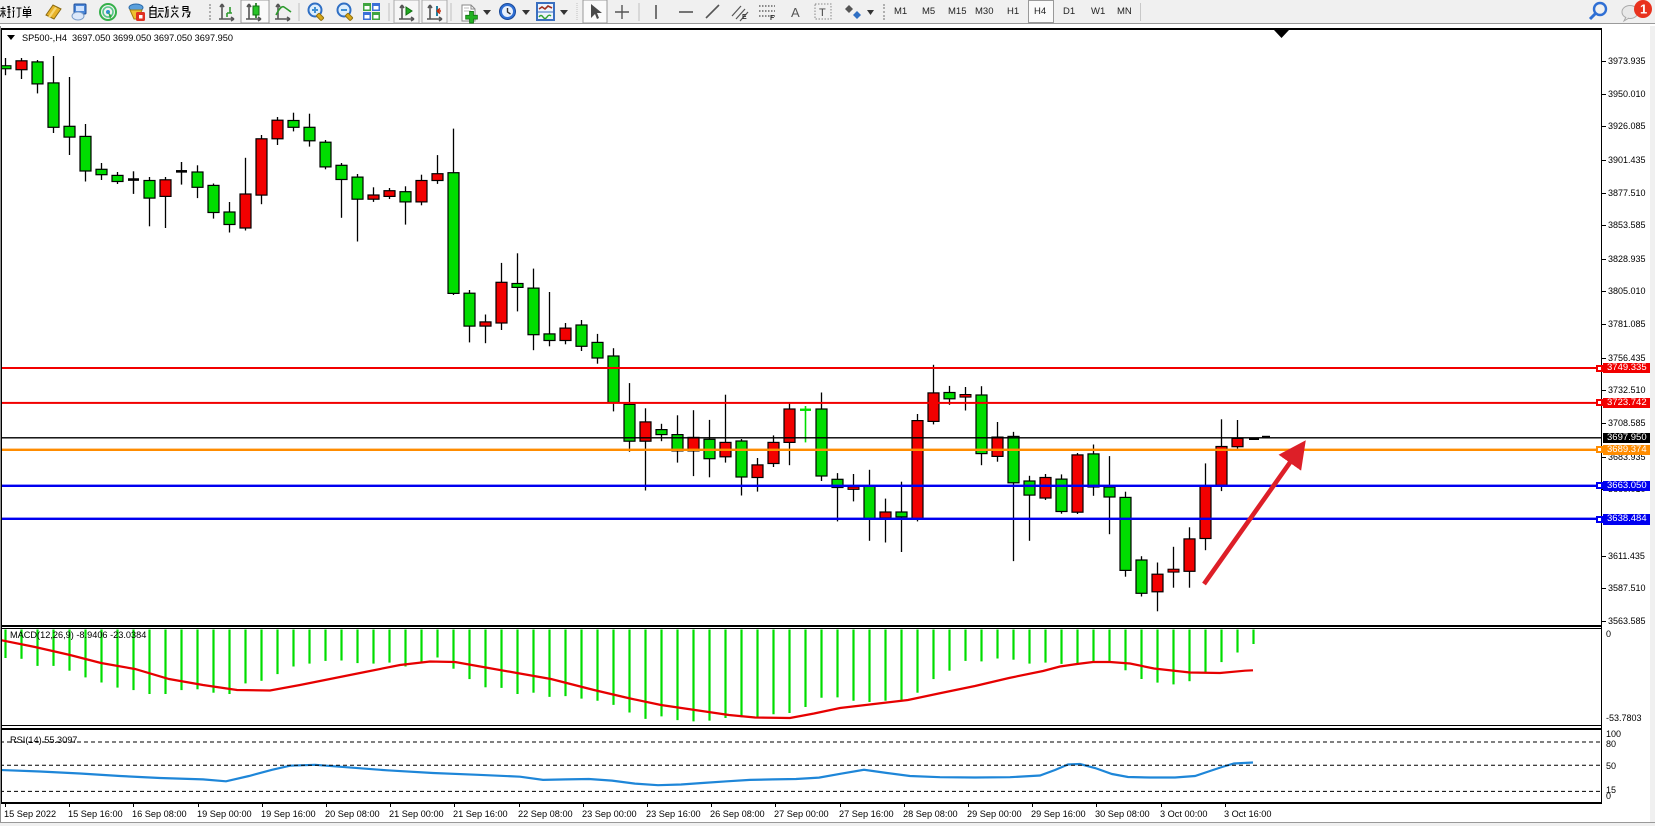  I want to click on svg-text: 1, so click(1643, 9).